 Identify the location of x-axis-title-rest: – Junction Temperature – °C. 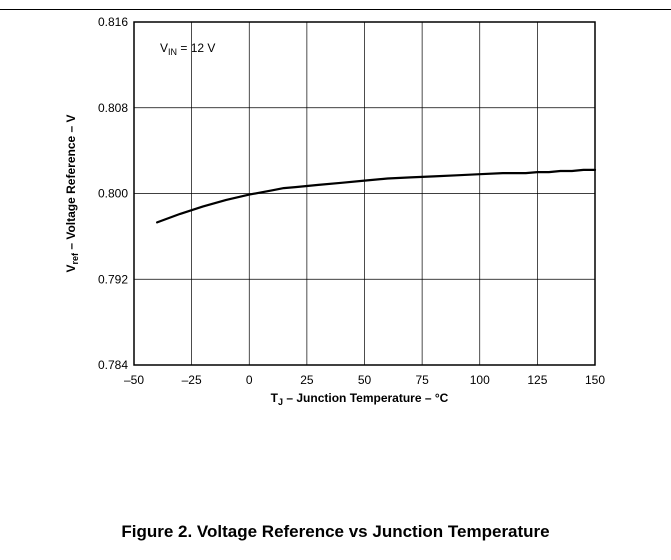
(366, 398).